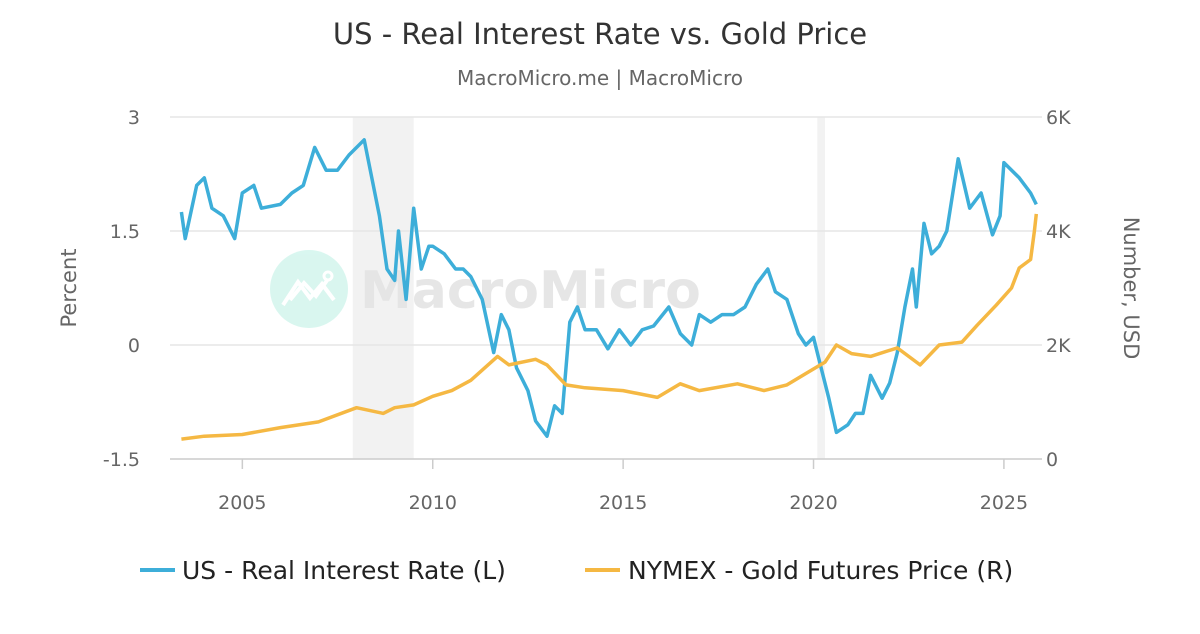  I want to click on y-left-tick-label: 0, so click(134, 346).